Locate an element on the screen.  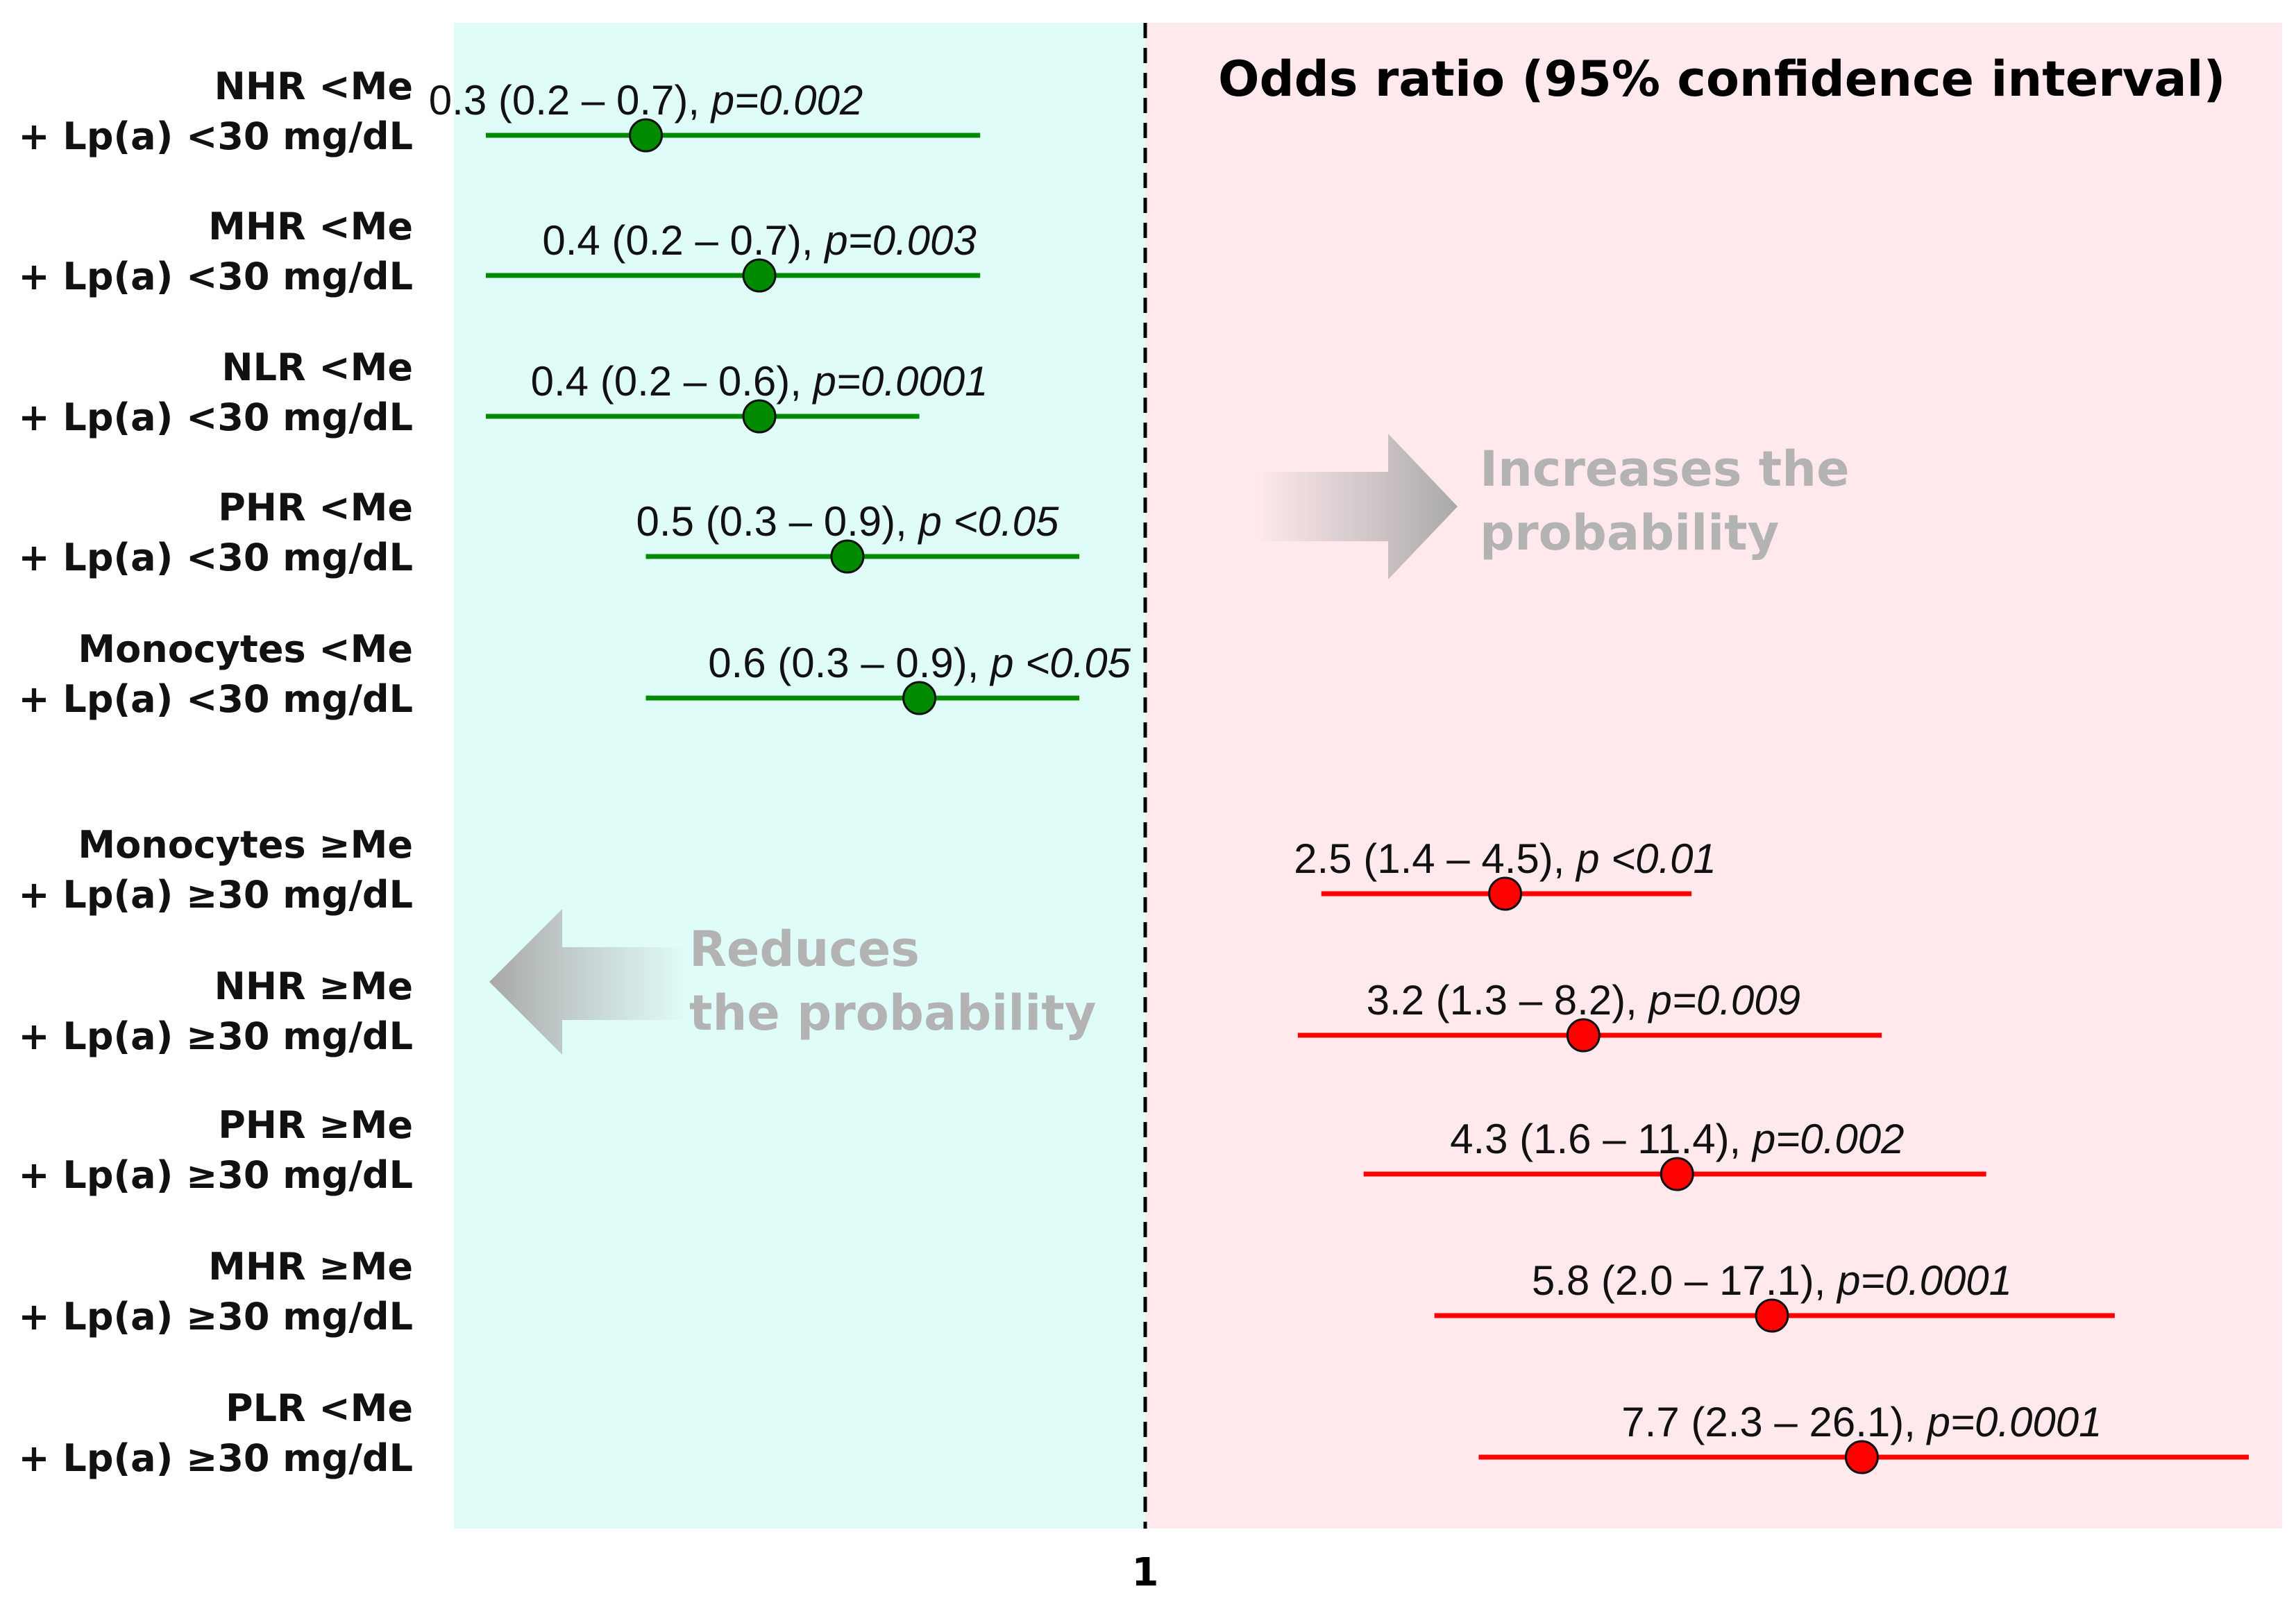
chart-title: Odds ratio (95% confidence interval) is located at coordinates (1722, 79).